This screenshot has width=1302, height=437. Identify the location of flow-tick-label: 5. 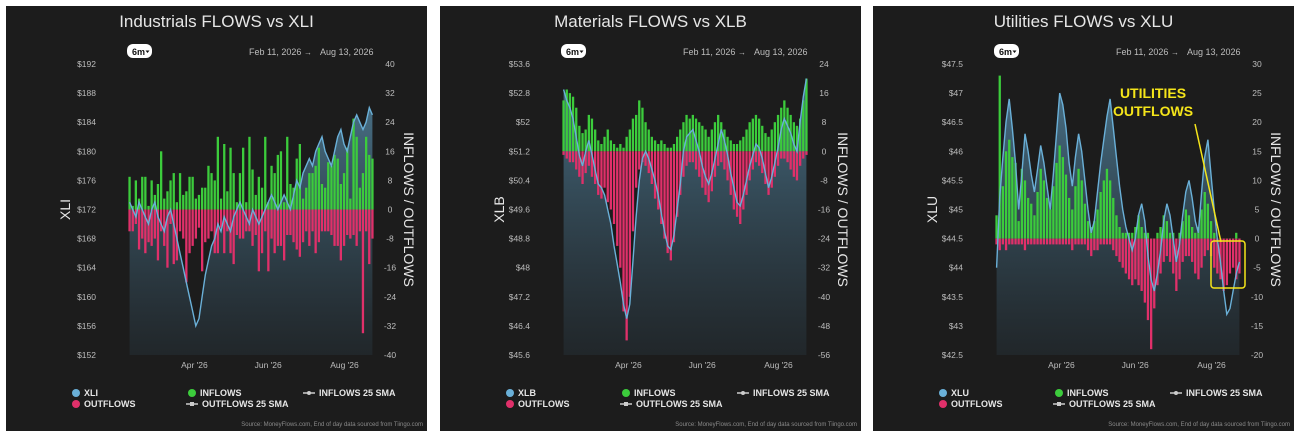
(1257, 210).